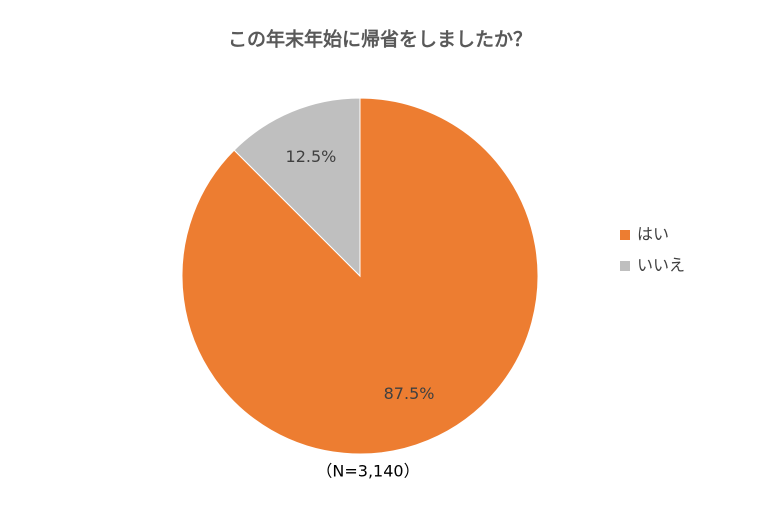  I want to click on annotation: （N=3,140）, so click(367, 471).